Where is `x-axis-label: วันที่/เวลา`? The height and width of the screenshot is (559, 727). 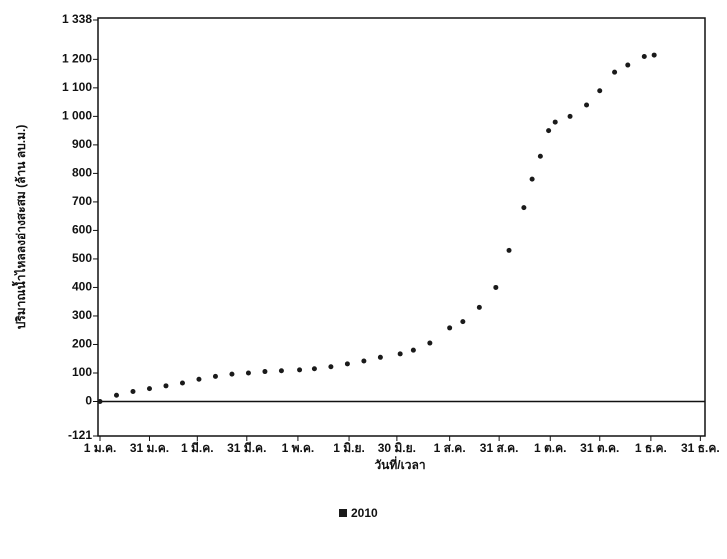 x-axis-label: วันที่/เวลา is located at coordinates (399, 464).